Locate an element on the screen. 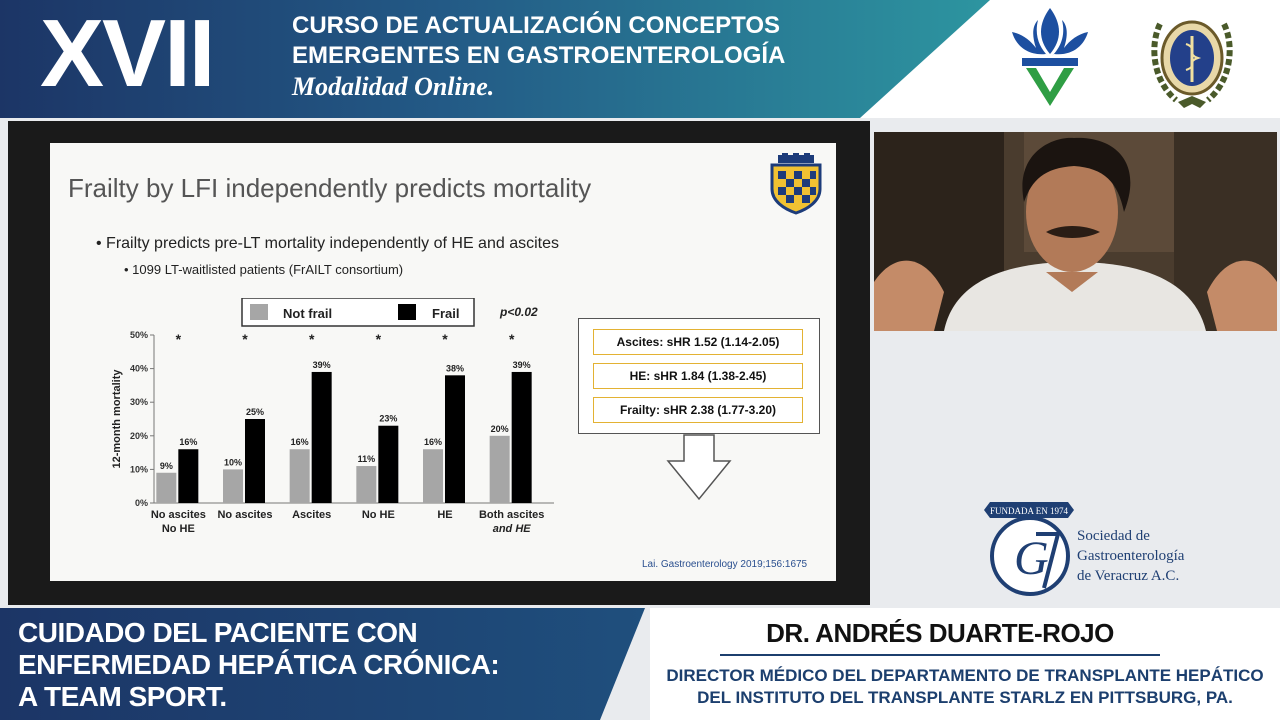 The image size is (1280, 720). talk-title-line3: A TEAM SPORT. is located at coordinates (122, 696).